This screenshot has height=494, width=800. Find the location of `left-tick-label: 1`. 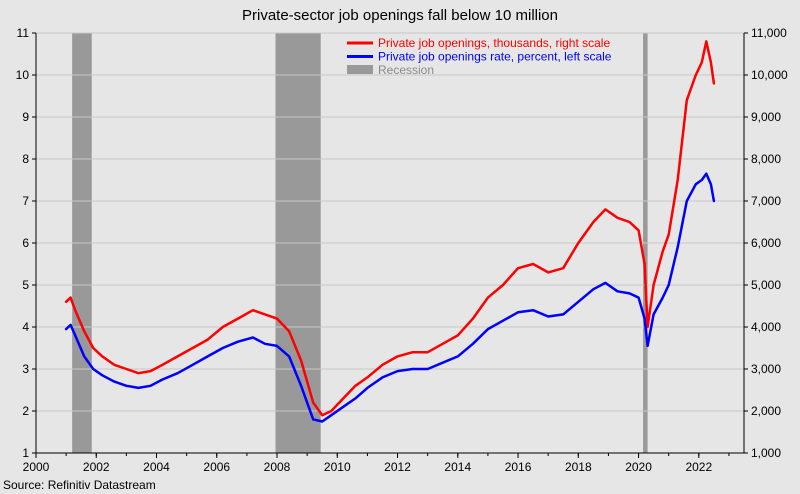

left-tick-label: 1 is located at coordinates (25, 453).